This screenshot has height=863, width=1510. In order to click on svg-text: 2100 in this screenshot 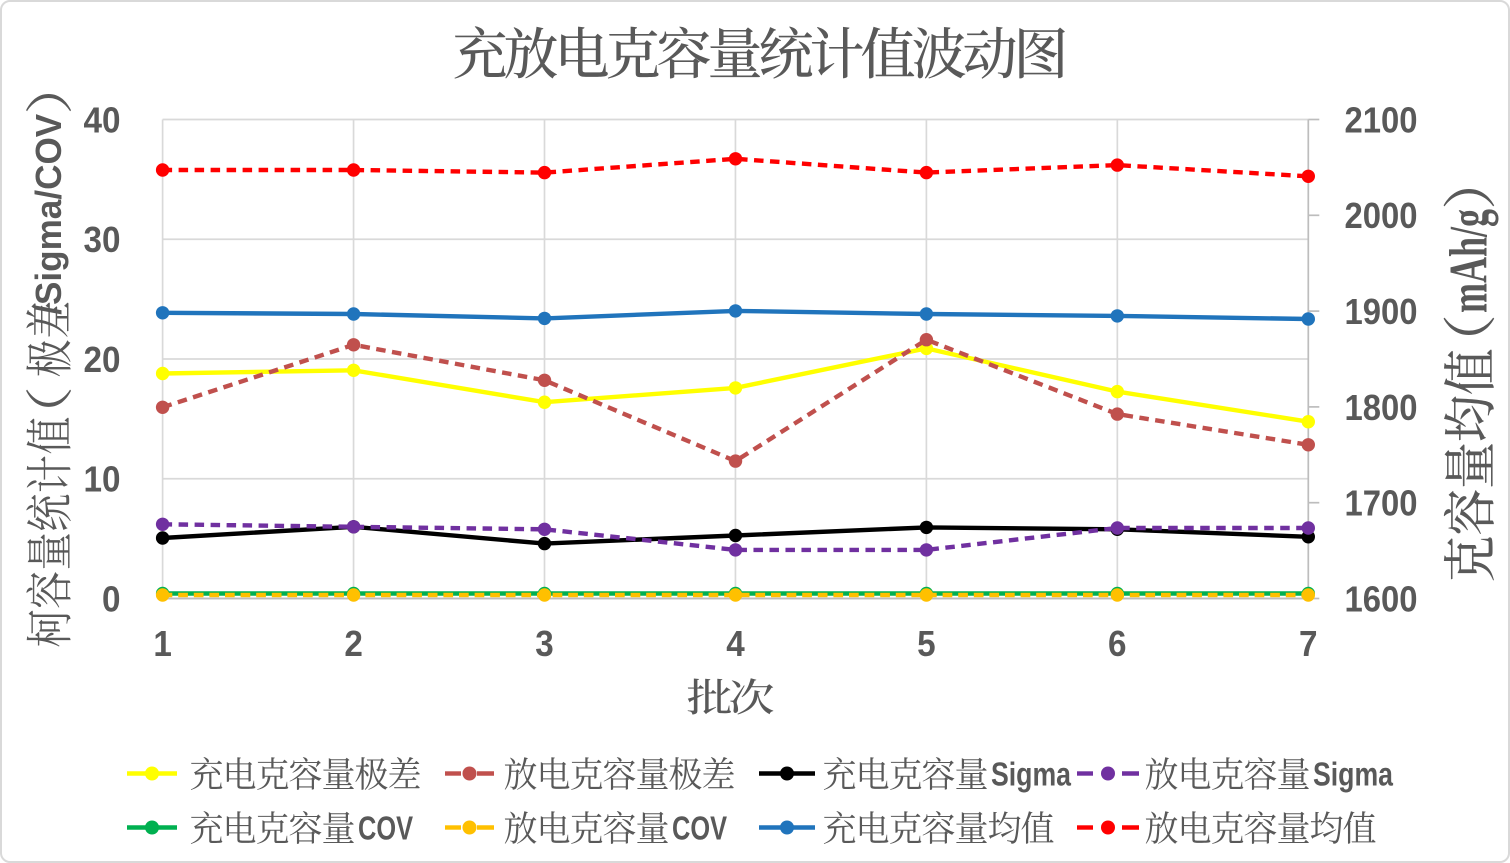, I will do `click(1381, 119)`.